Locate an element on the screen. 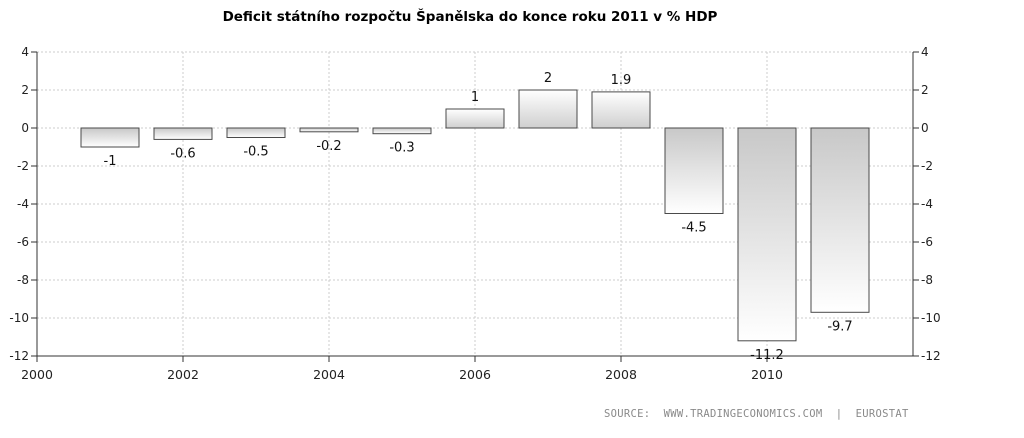 The width and height of the screenshot is (1024, 438). y-tick-label-right: -12 is located at coordinates (931, 356).